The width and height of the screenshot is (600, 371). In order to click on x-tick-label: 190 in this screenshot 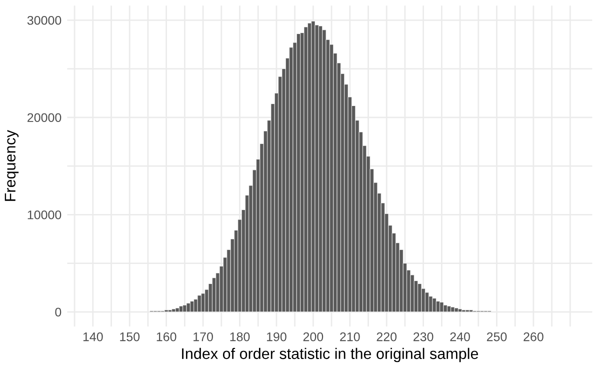, I will do `click(276, 337)`.